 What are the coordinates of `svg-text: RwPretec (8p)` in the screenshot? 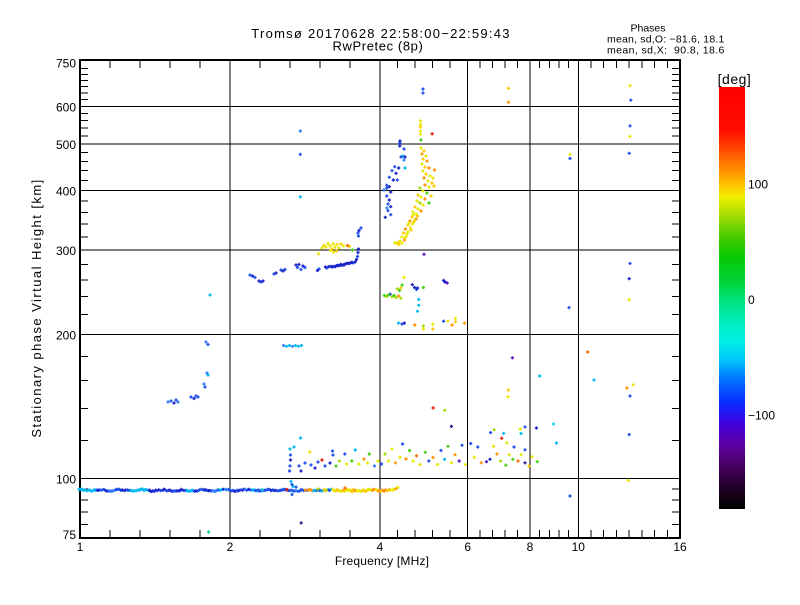 It's located at (378, 46).